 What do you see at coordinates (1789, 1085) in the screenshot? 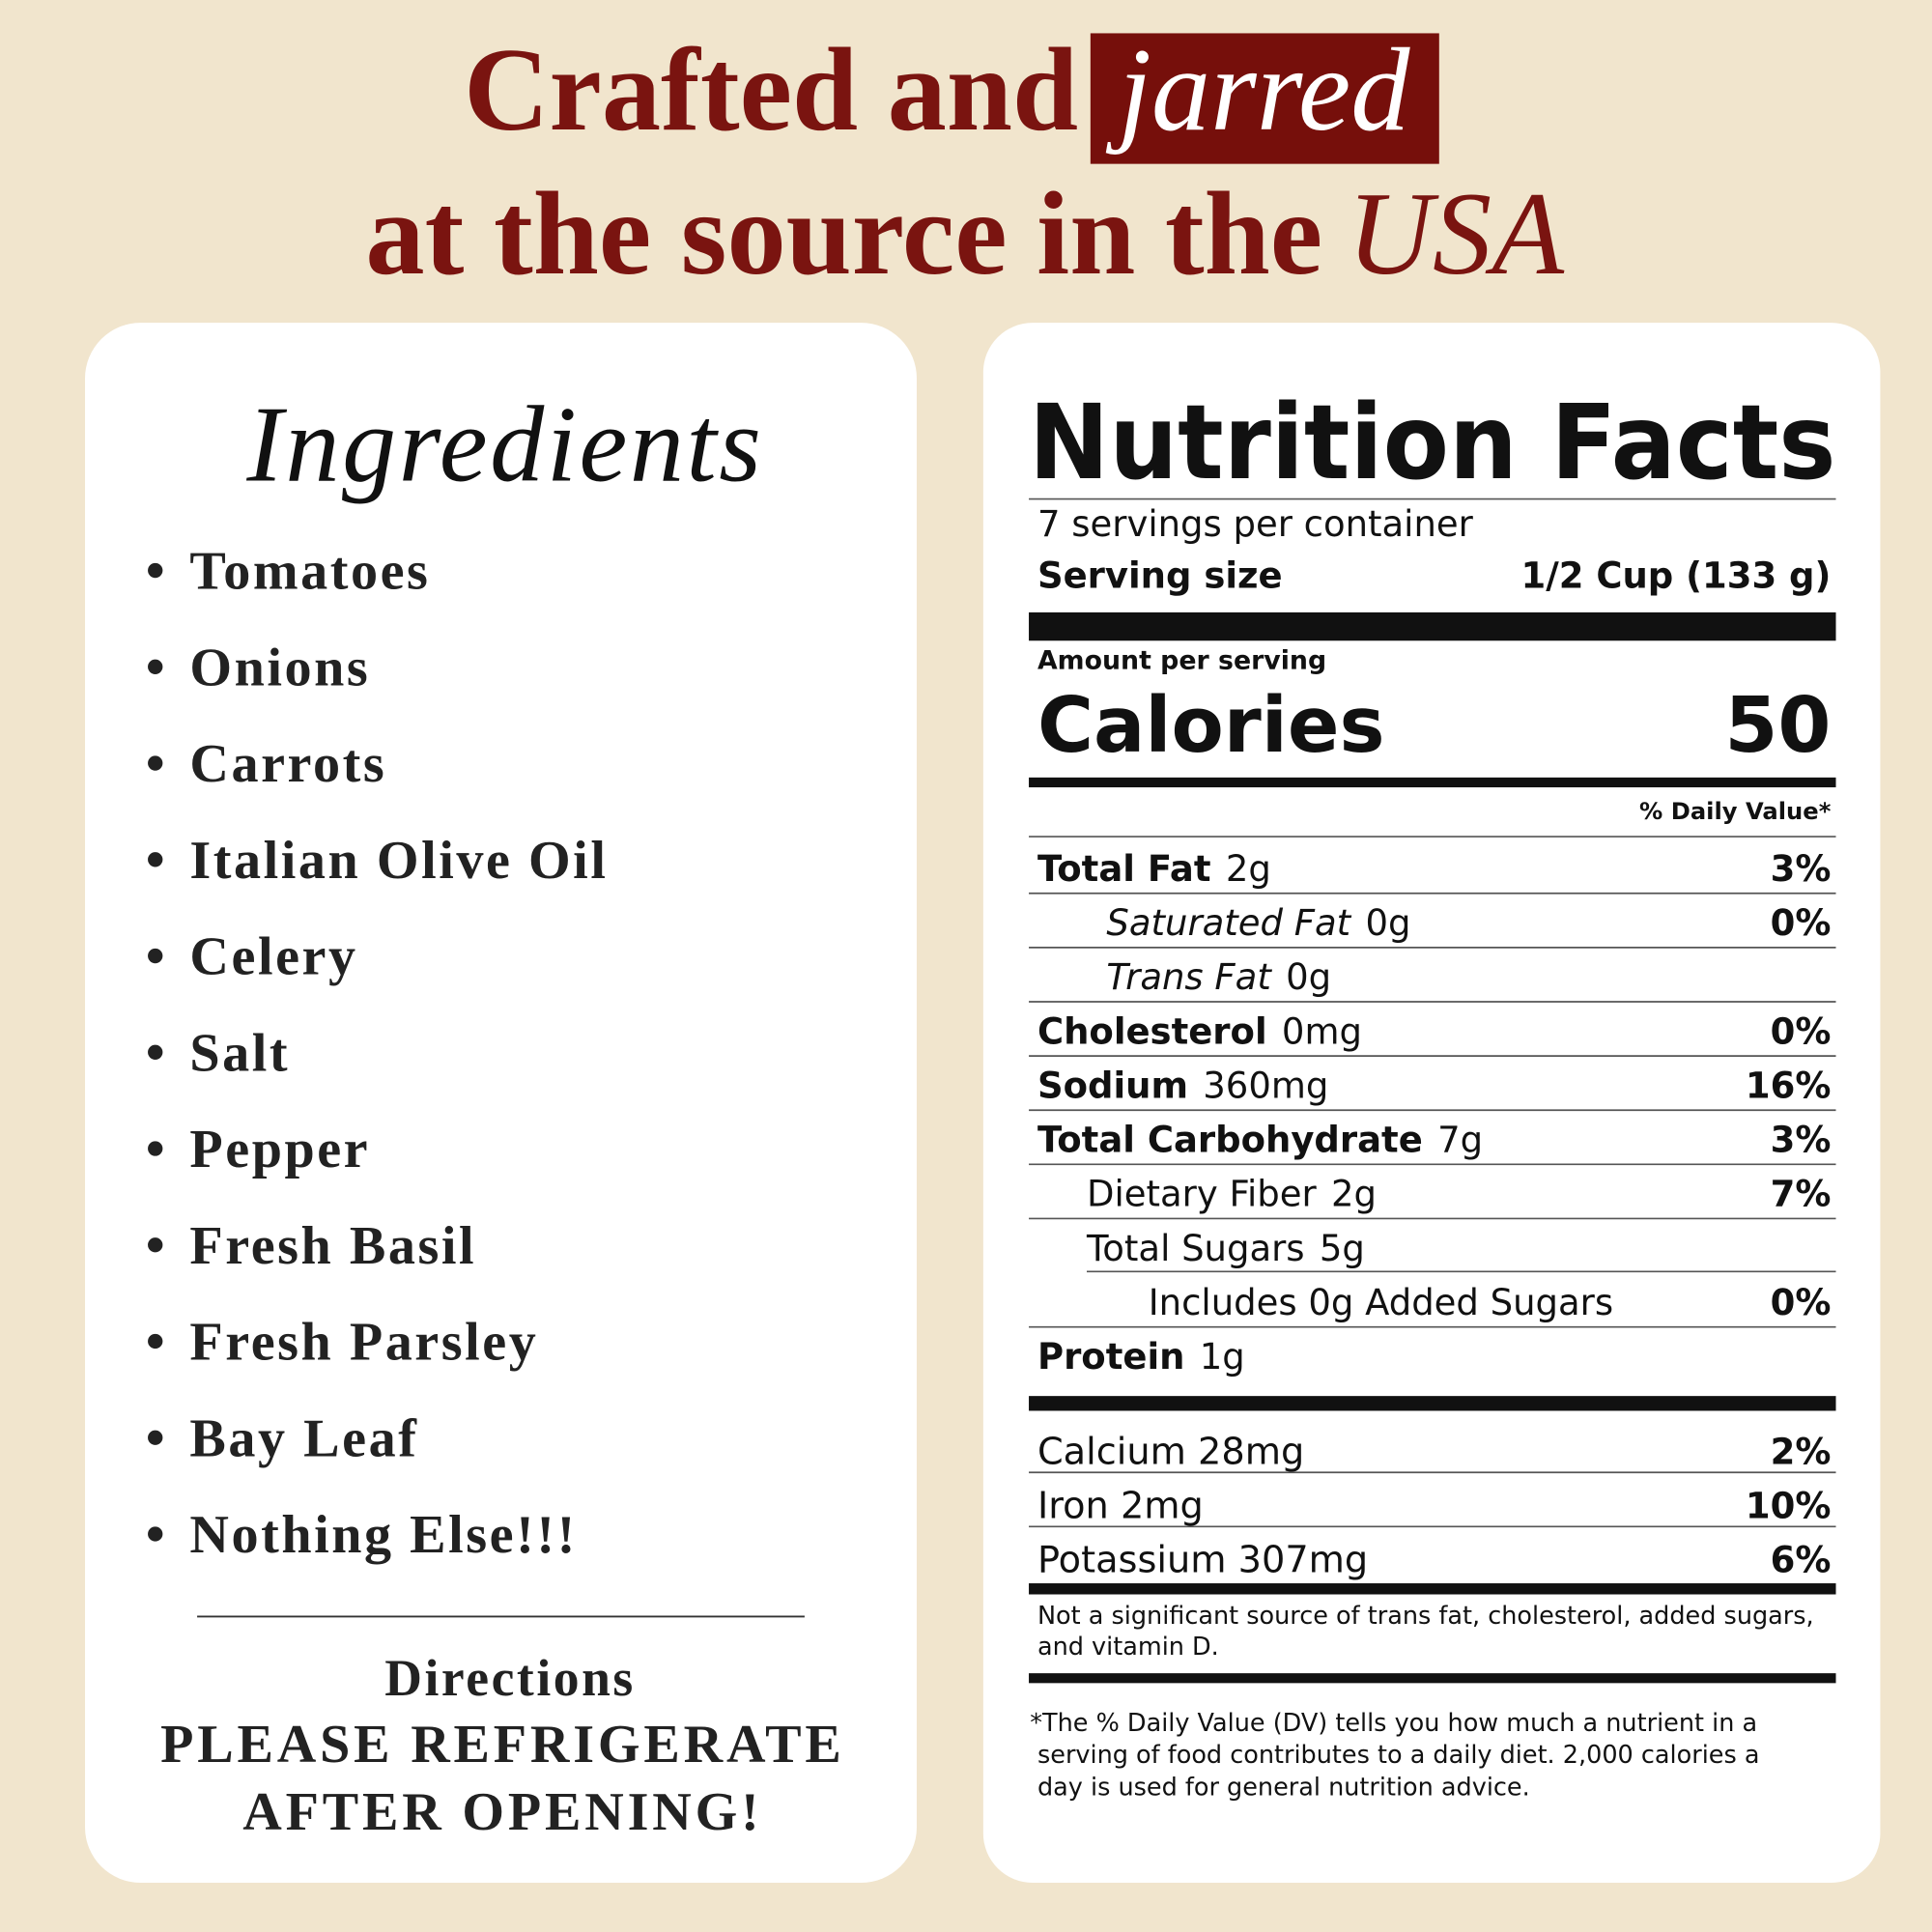
I see `nutrient-dv: 16%` at bounding box center [1789, 1085].